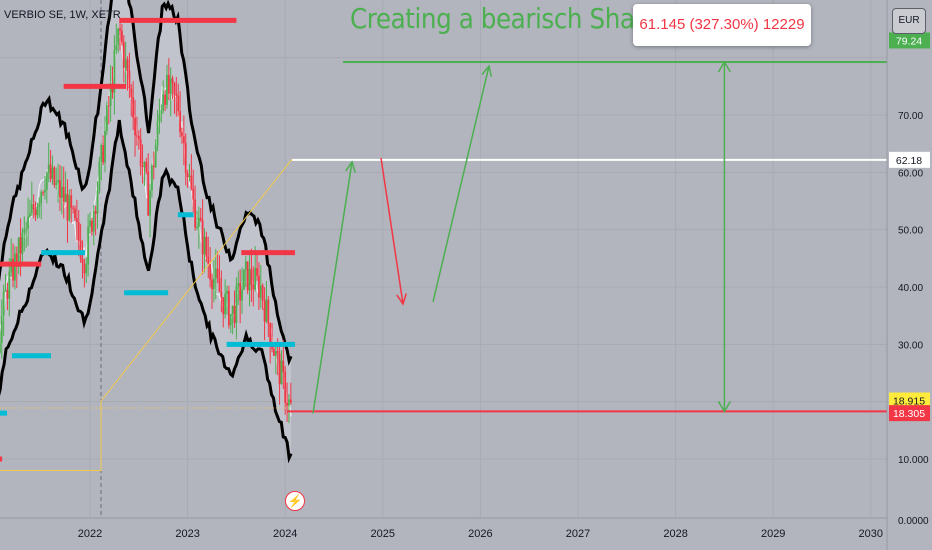 The height and width of the screenshot is (550, 932). Describe the element at coordinates (913, 460) in the screenshot. I see `y-tick-label: 10.000` at that location.